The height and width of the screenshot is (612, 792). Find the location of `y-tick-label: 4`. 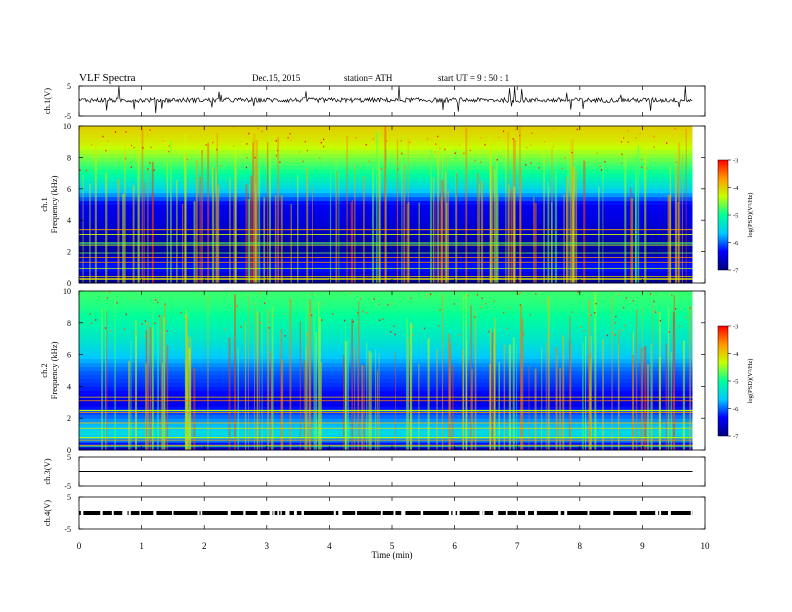

y-tick-label: 4 is located at coordinates (69, 386).